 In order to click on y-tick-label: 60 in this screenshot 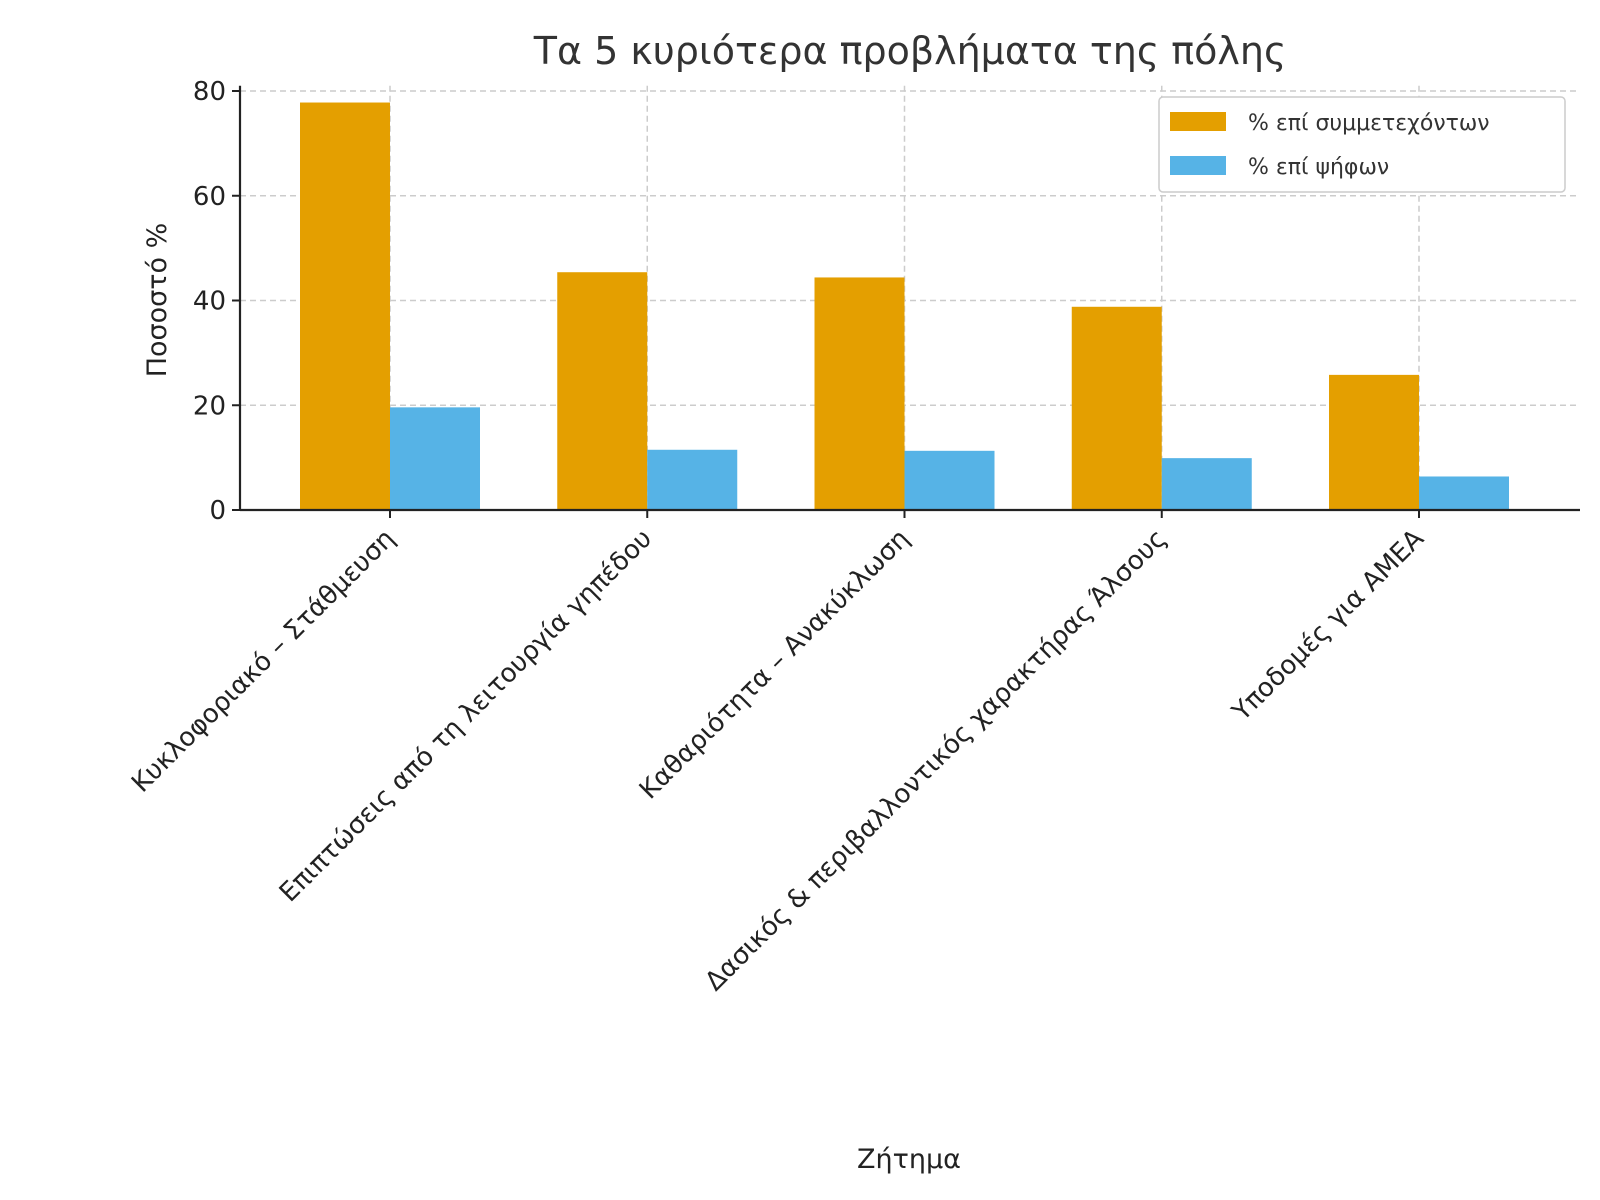, I will do `click(209, 197)`.